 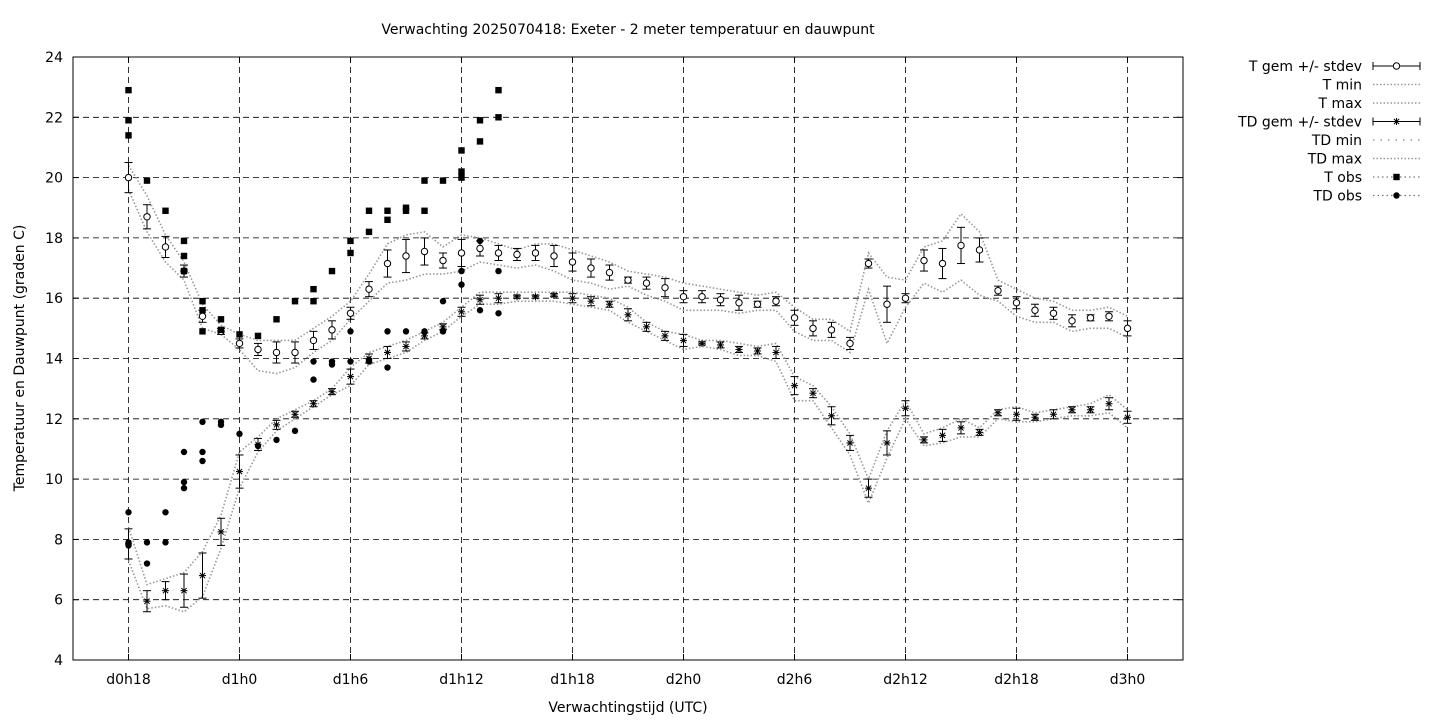 I want to click on y-tick-label: 22, so click(x=54, y=118).